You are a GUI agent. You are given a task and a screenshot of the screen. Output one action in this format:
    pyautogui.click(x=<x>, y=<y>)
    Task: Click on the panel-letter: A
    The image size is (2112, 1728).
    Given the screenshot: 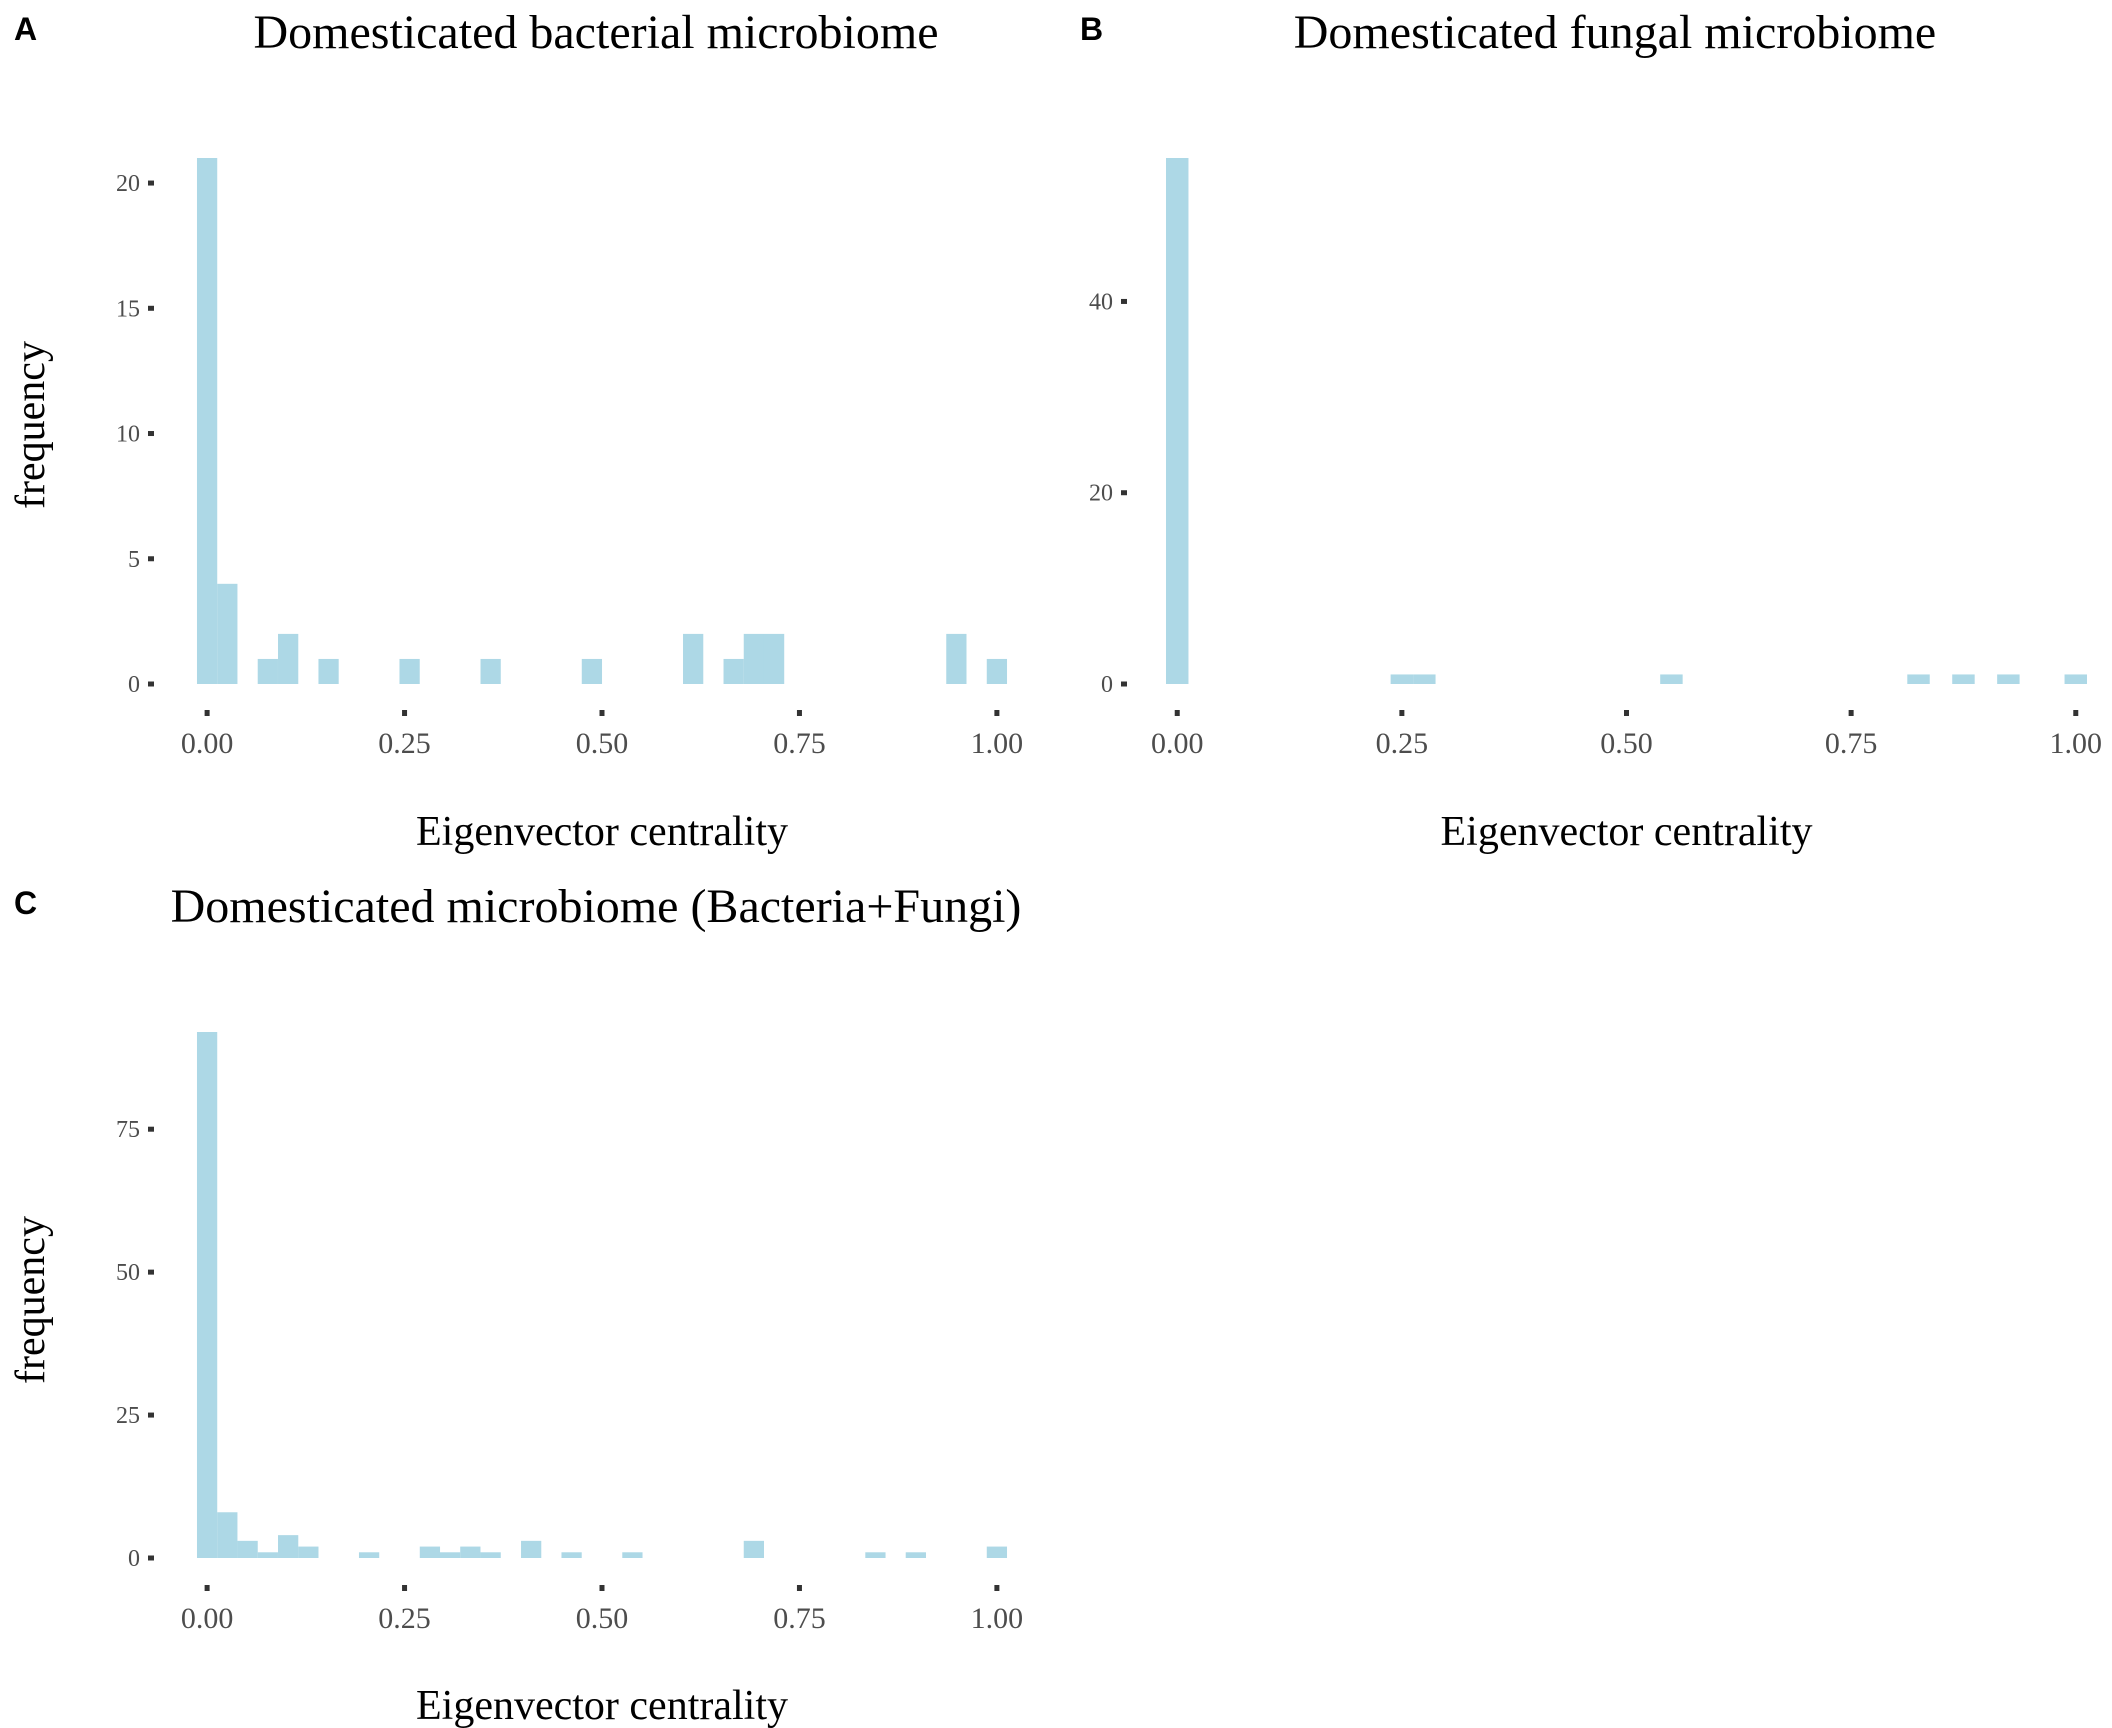 What is the action you would take?
    pyautogui.click(x=25, y=29)
    